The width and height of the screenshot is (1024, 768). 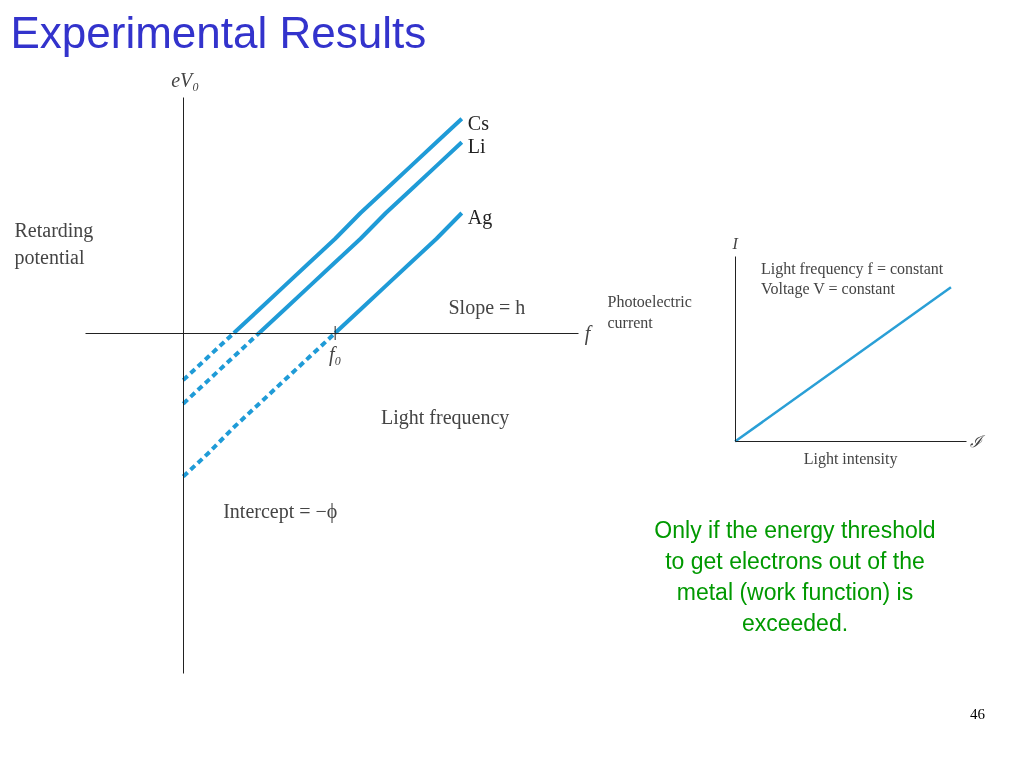 What do you see at coordinates (978, 442) in the screenshot?
I see `annotation: ℐ` at bounding box center [978, 442].